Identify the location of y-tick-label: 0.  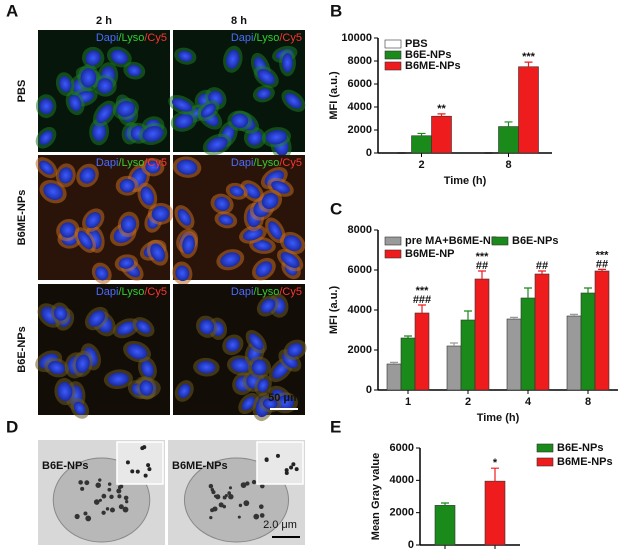
(411, 545).